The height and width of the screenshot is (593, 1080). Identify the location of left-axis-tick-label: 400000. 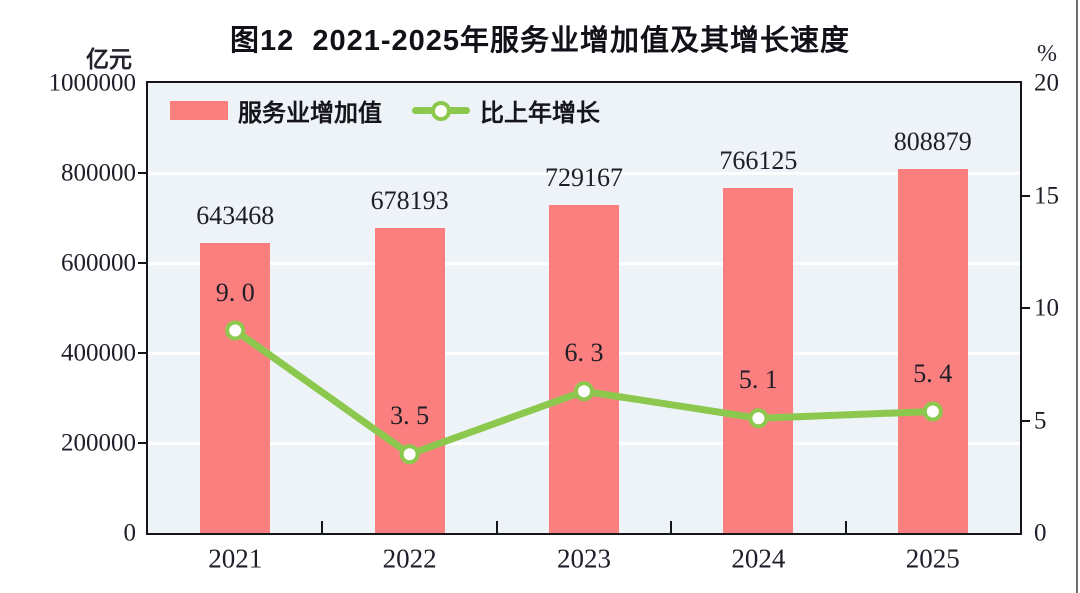
(98, 353).